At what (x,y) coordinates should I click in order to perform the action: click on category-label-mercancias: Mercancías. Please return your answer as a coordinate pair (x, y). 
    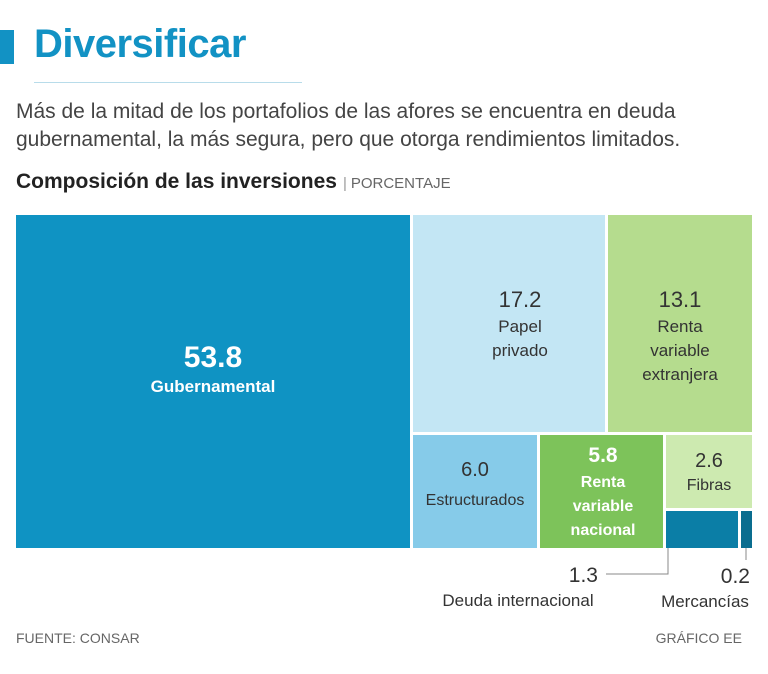
    Looking at the image, I should click on (705, 601).